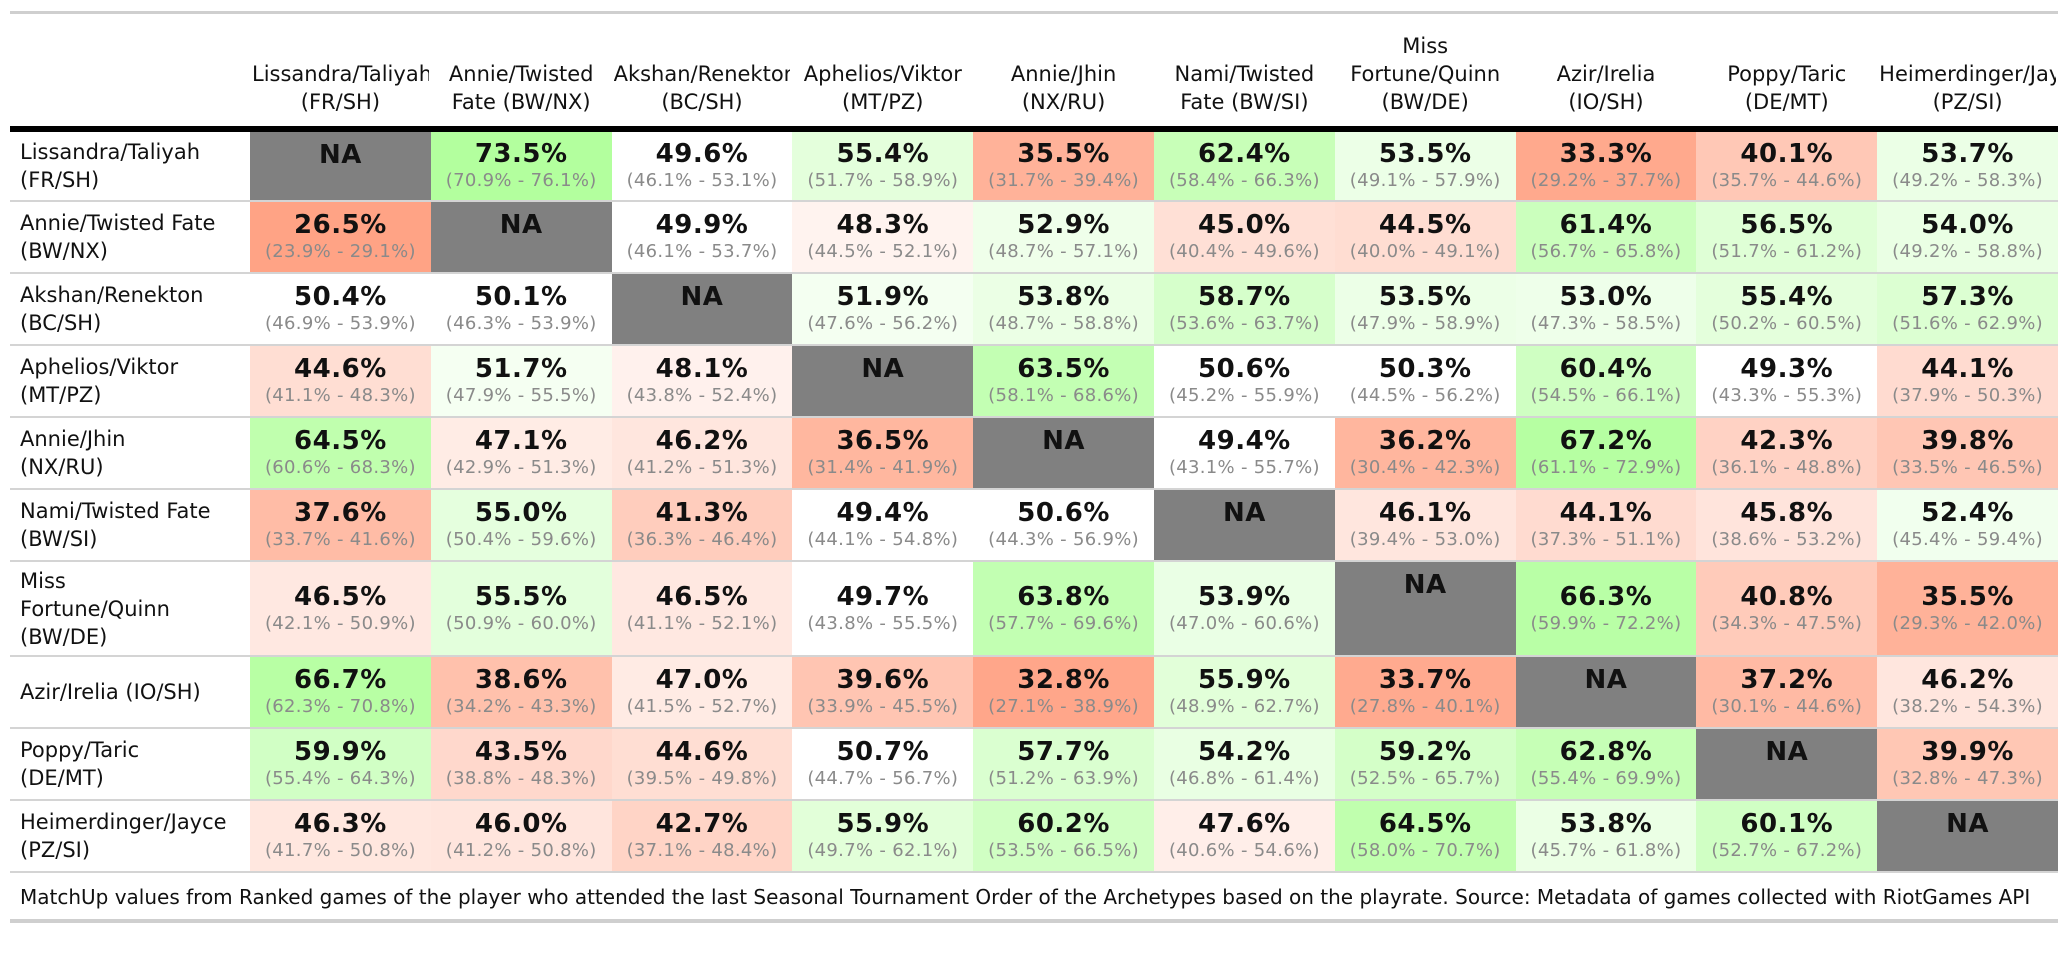  Describe the element at coordinates (1244, 180) in the screenshot. I see `confidence-interval: (58.4% - 66.3%)` at that location.